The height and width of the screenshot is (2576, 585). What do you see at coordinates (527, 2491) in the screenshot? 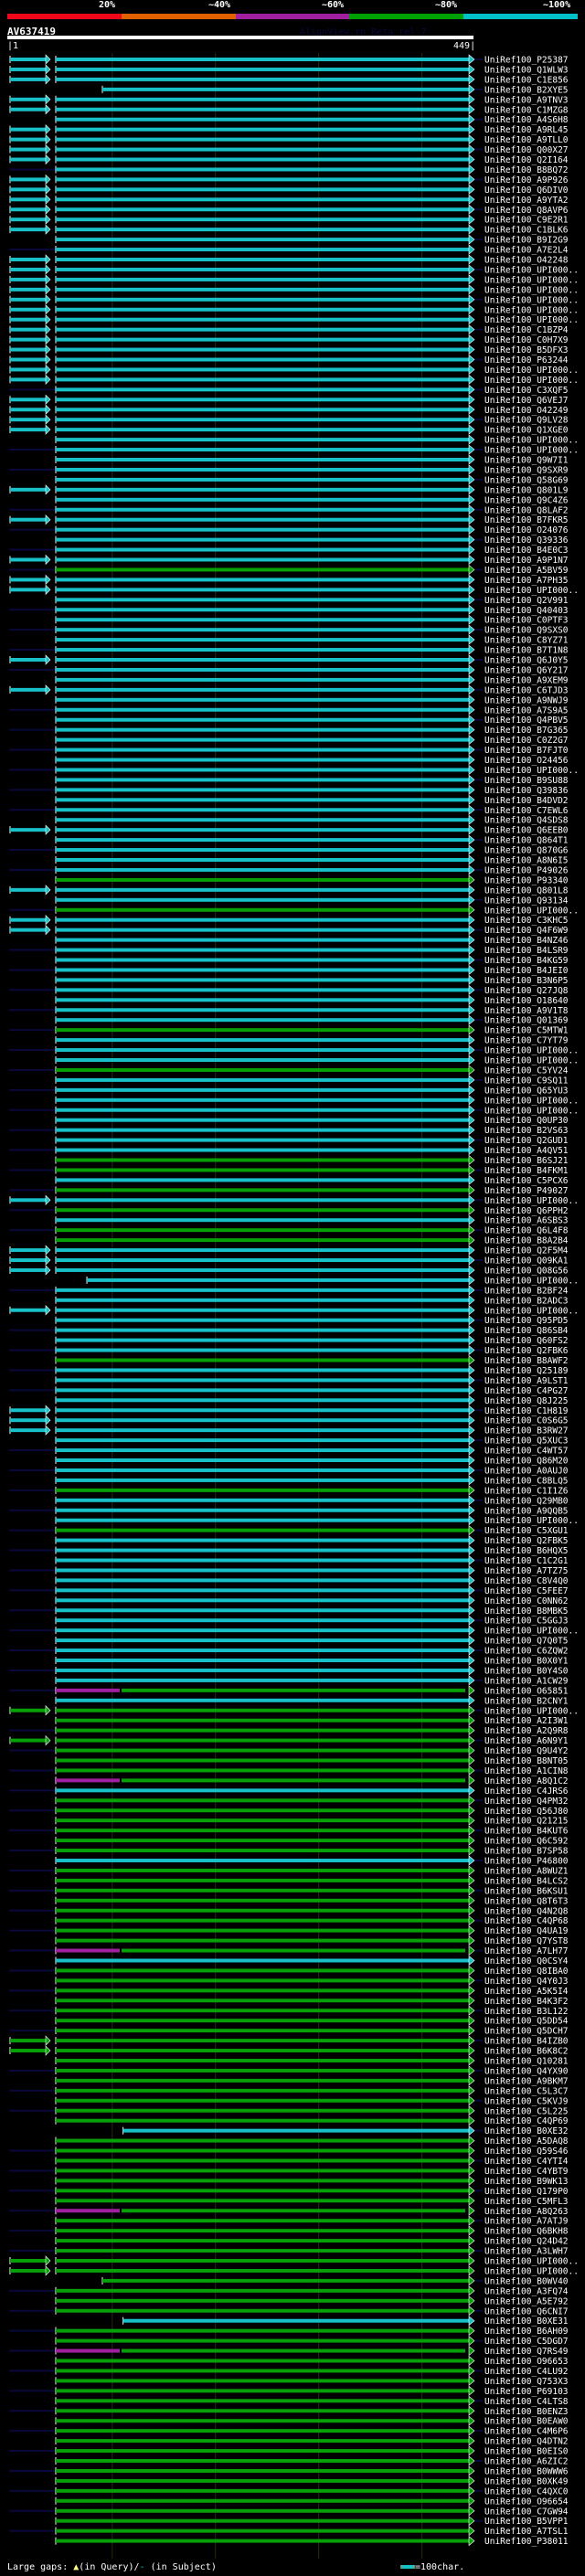
I see `hit-label: UniRef100_C4QXC0` at bounding box center [527, 2491].